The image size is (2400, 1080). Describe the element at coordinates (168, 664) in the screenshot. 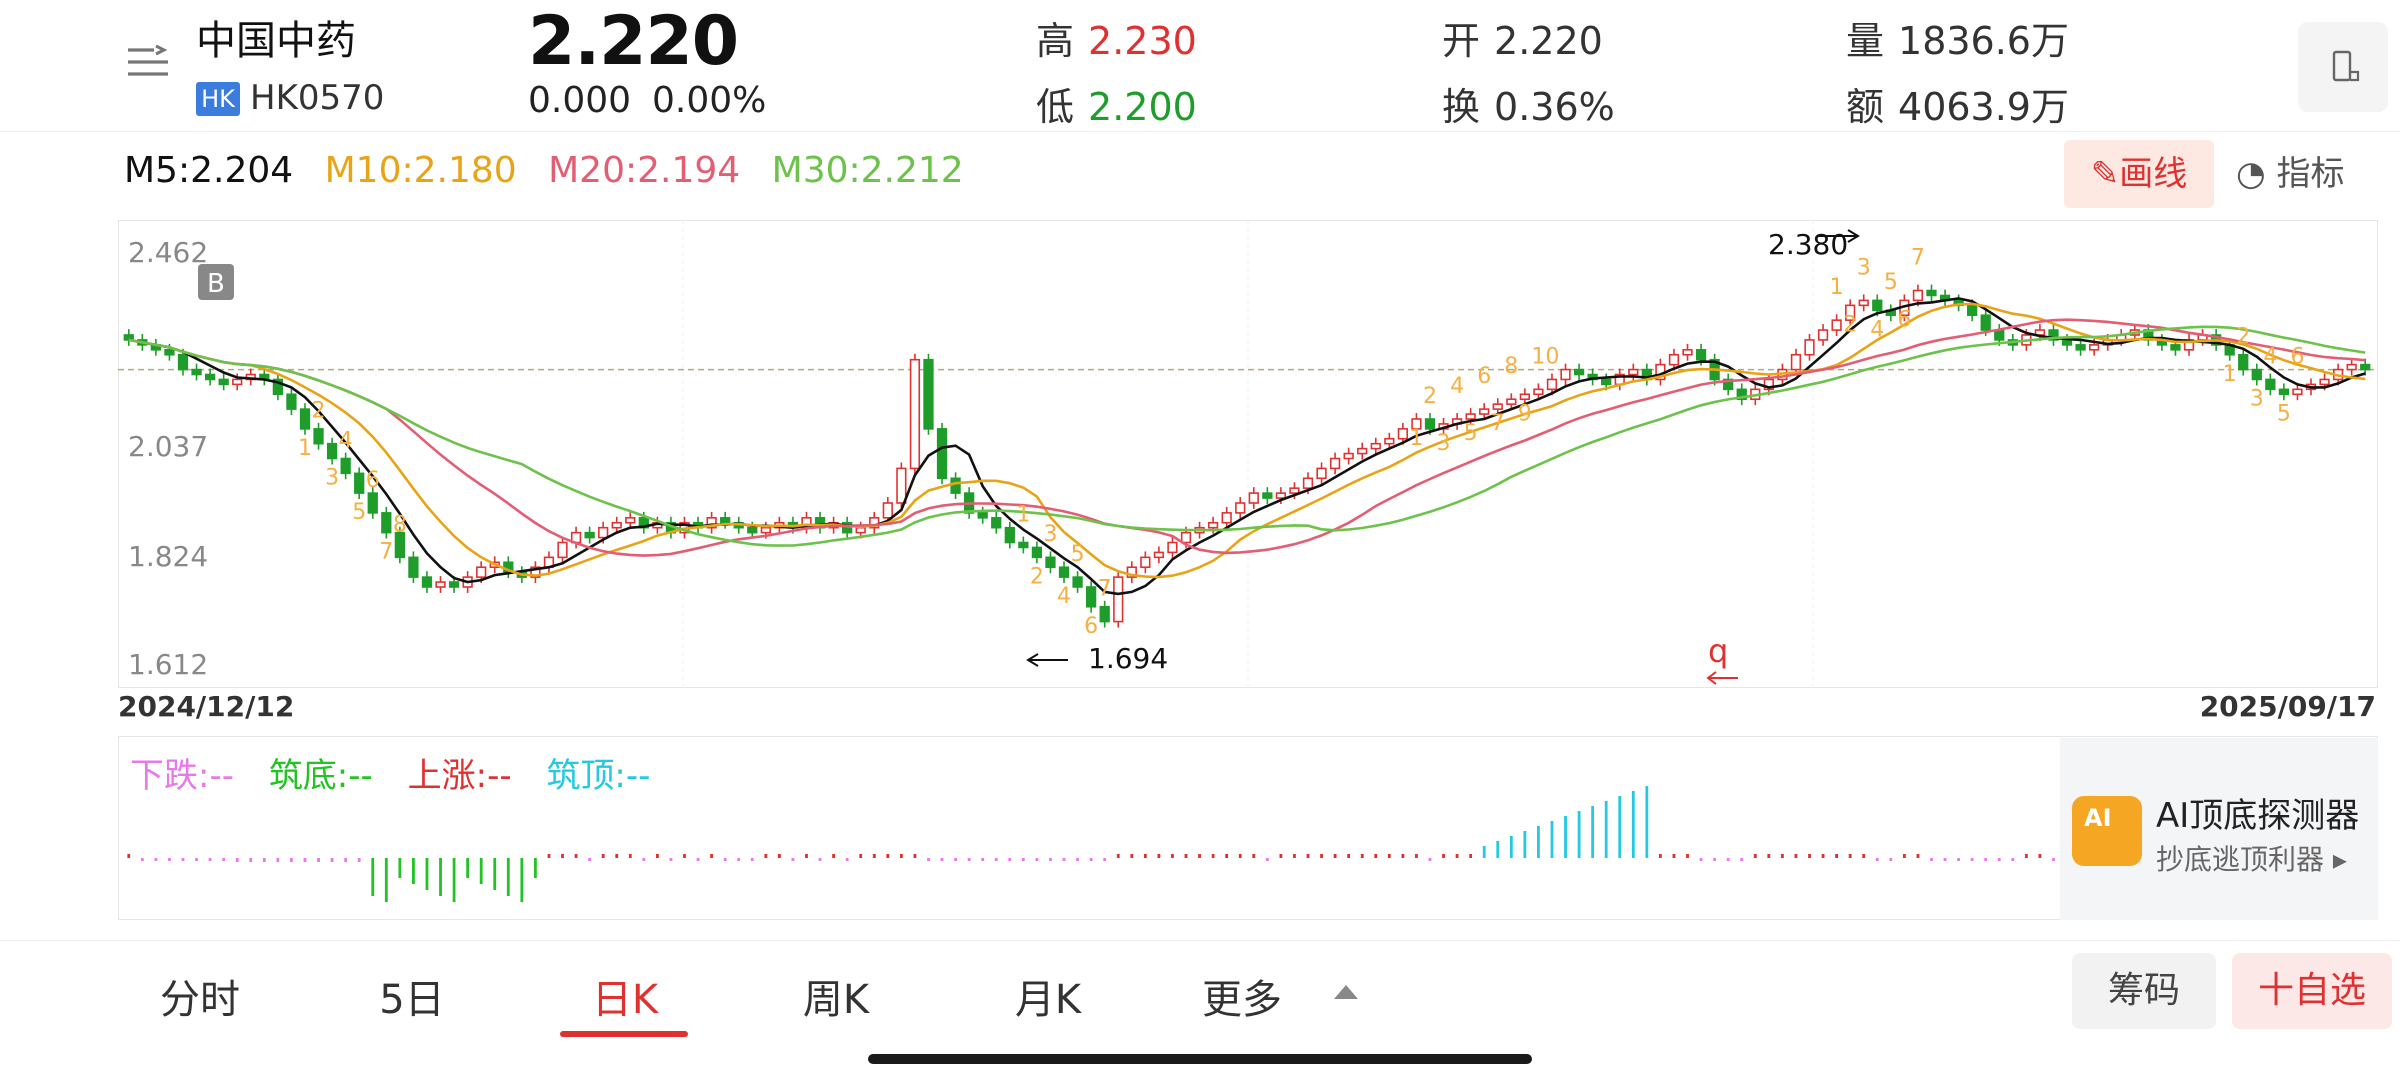

I see `y-tick-label: 1.612` at that location.